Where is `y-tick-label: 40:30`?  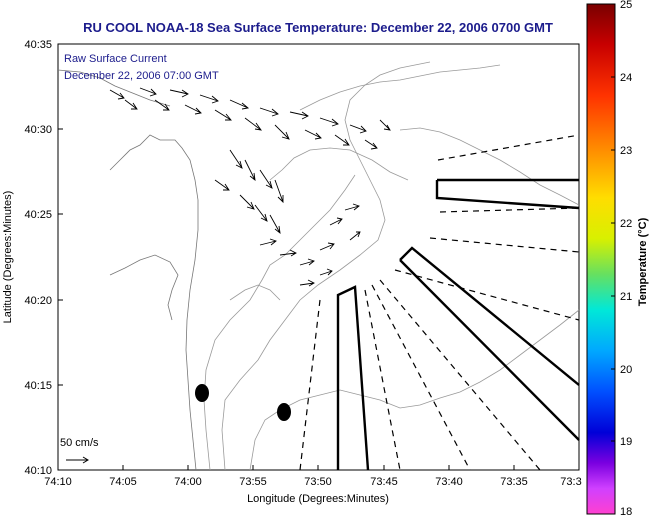
y-tick-label: 40:30 is located at coordinates (38, 130).